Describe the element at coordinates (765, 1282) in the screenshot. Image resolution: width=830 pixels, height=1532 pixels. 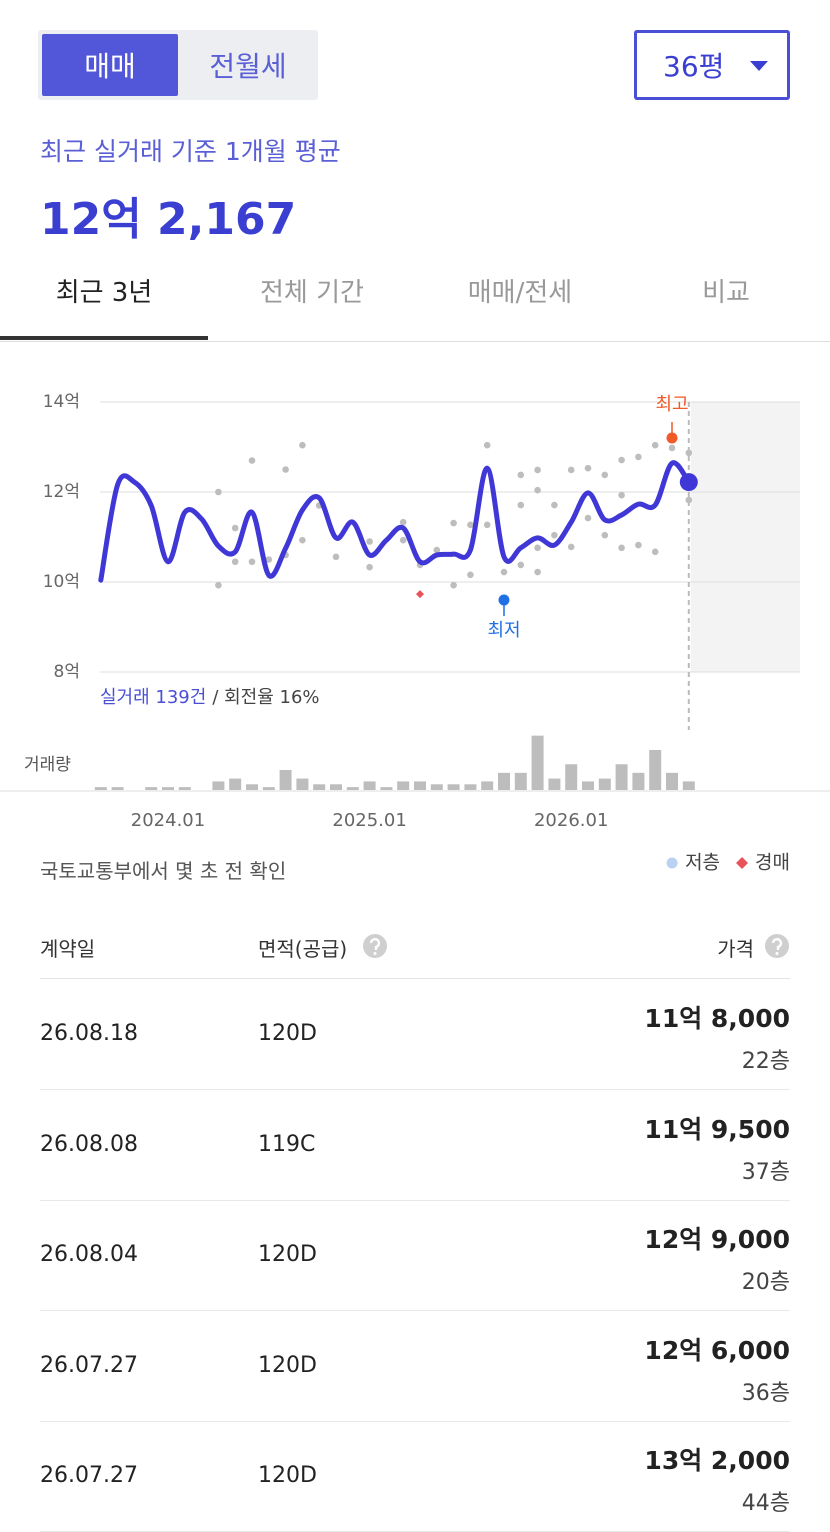
I see `floor: 20층` at that location.